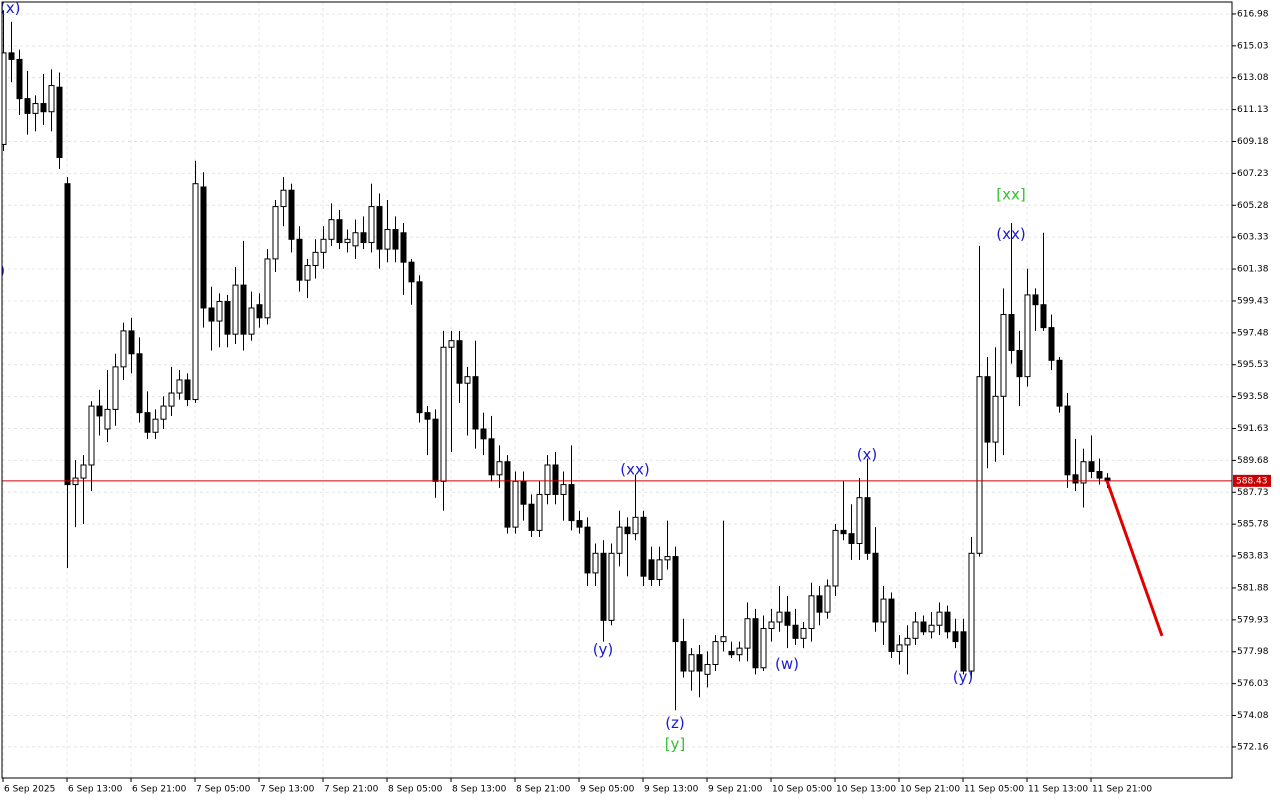 This screenshot has width=1280, height=800. I want to click on wave-label: (xx), so click(634, 469).